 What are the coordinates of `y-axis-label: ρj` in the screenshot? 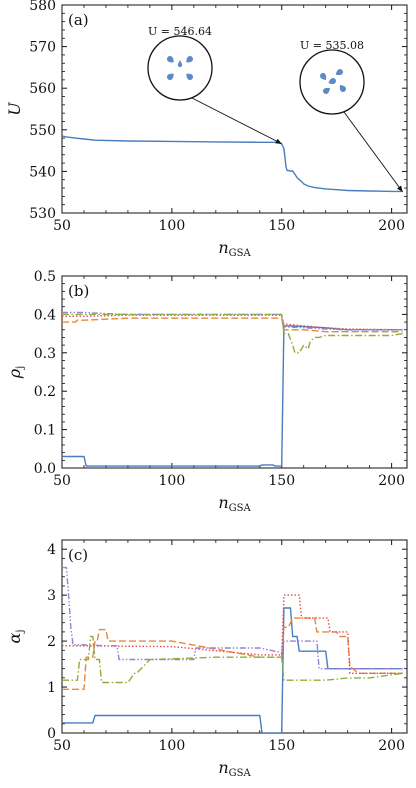 It's located at (15, 373).